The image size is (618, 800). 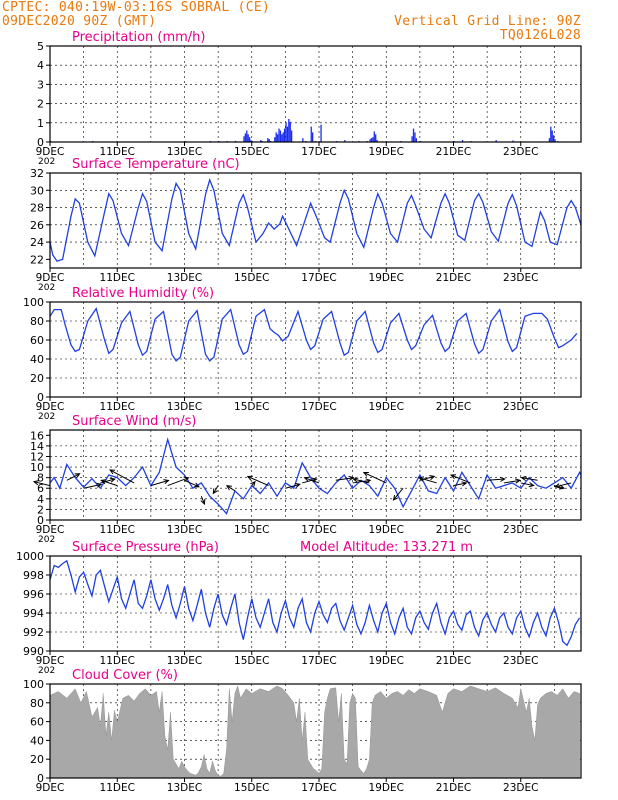 What do you see at coordinates (37, 456) in the screenshot?
I see `wind-ytick-label: 12` at bounding box center [37, 456].